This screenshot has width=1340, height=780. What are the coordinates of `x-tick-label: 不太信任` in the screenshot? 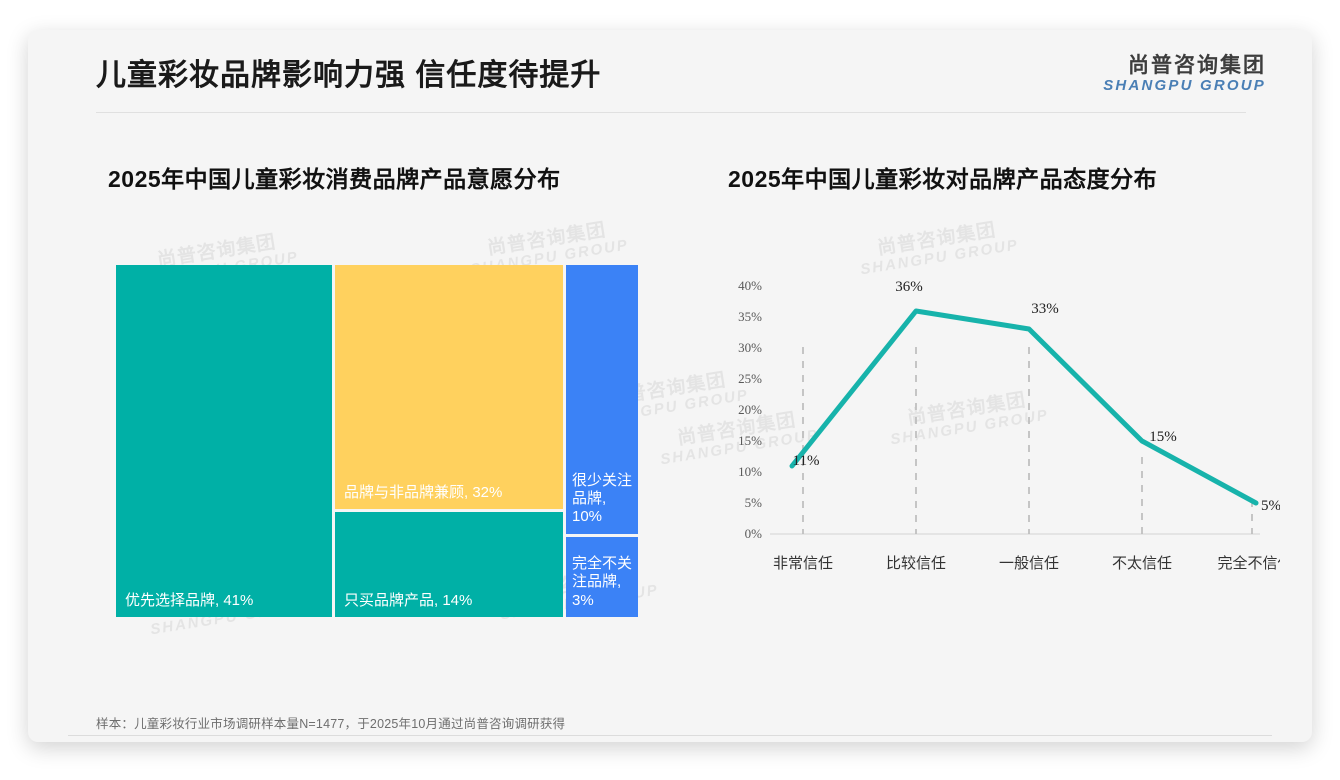 It's located at (1142, 563).